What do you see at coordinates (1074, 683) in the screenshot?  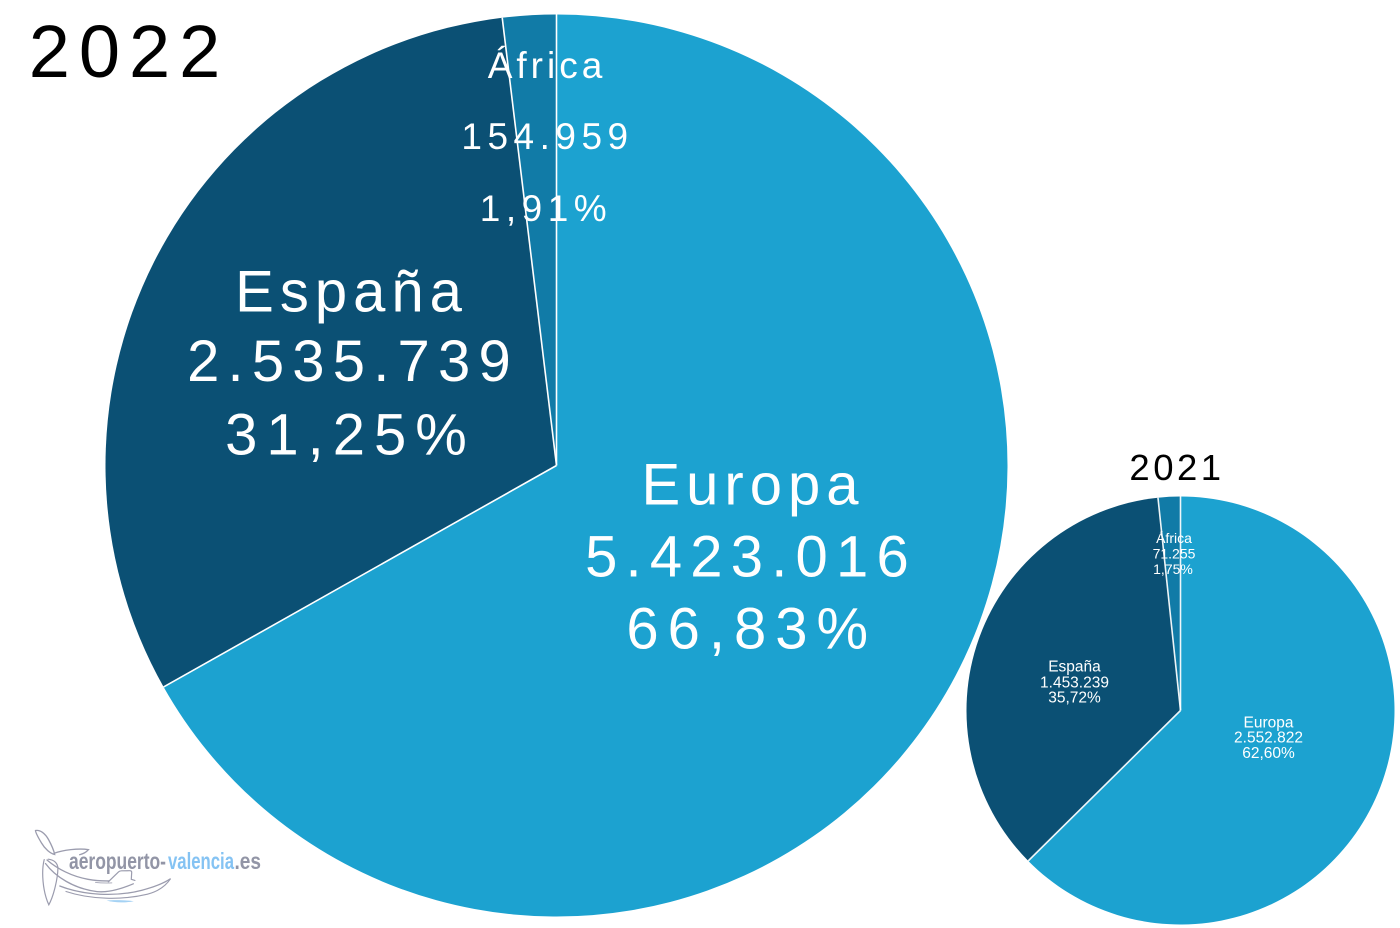 I see `svg-text: 1.453.239` at bounding box center [1074, 683].